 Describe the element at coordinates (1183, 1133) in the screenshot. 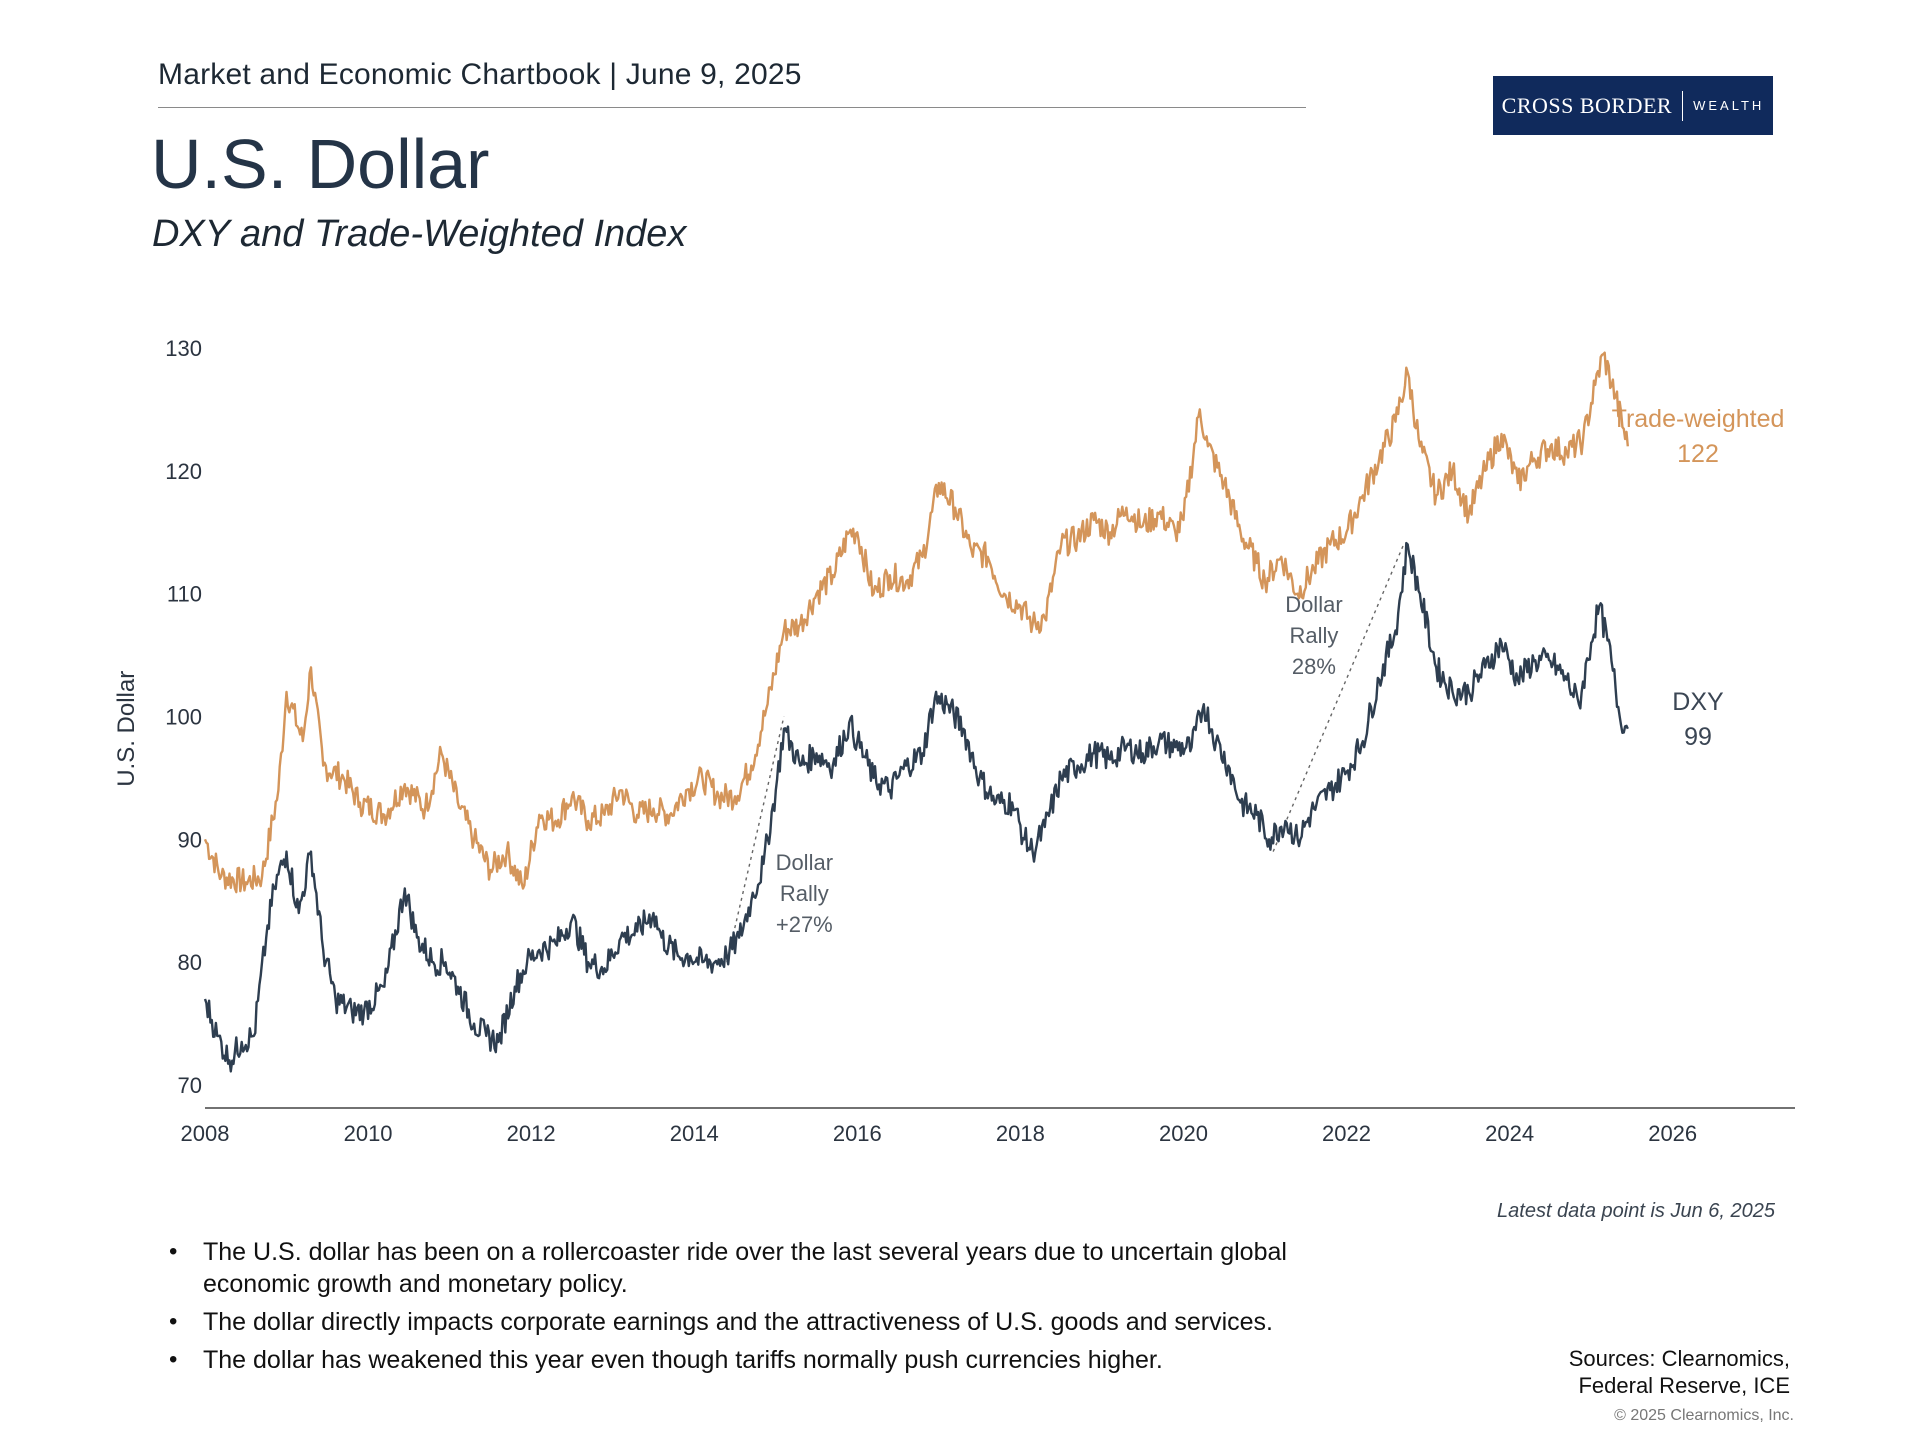

I see `x-tick-label: 2020` at that location.